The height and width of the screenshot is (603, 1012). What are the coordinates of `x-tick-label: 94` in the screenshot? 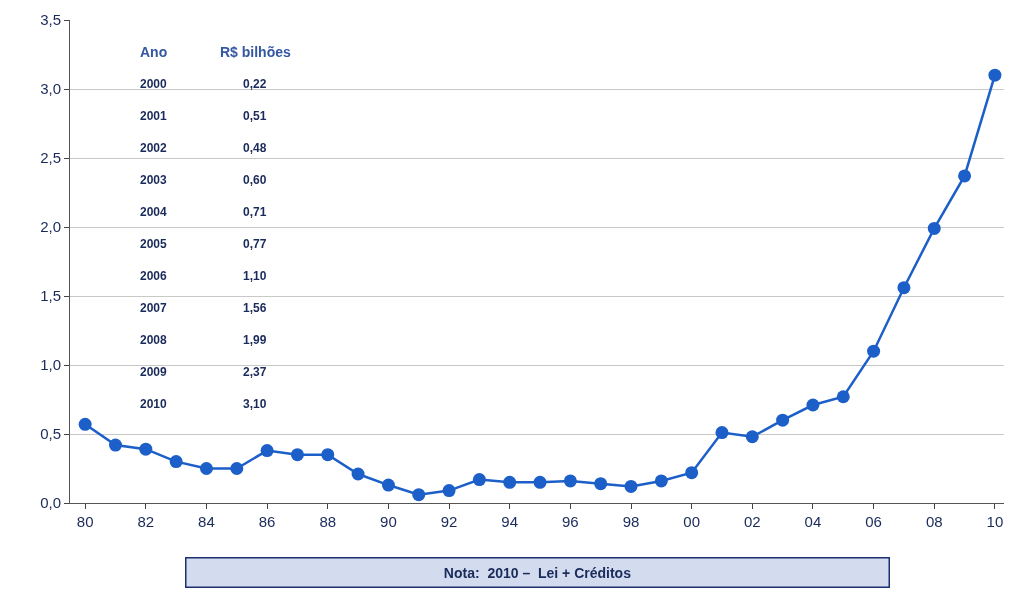 It's located at (510, 521).